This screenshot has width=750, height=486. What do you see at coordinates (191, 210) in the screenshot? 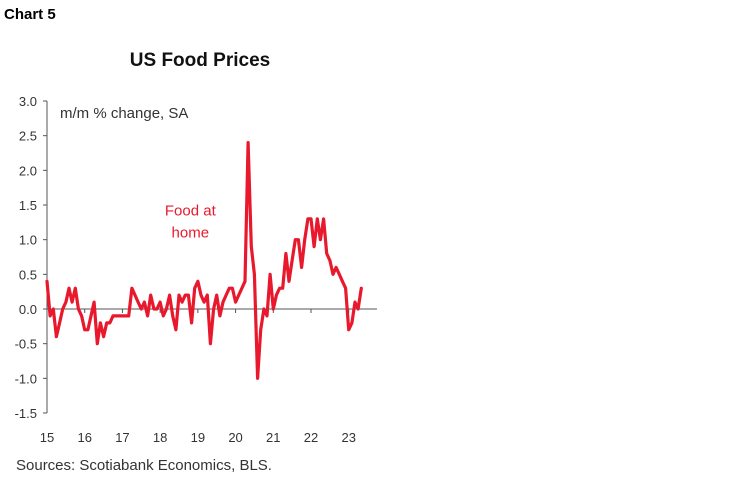
I see `series-annotation: Food at` at bounding box center [191, 210].